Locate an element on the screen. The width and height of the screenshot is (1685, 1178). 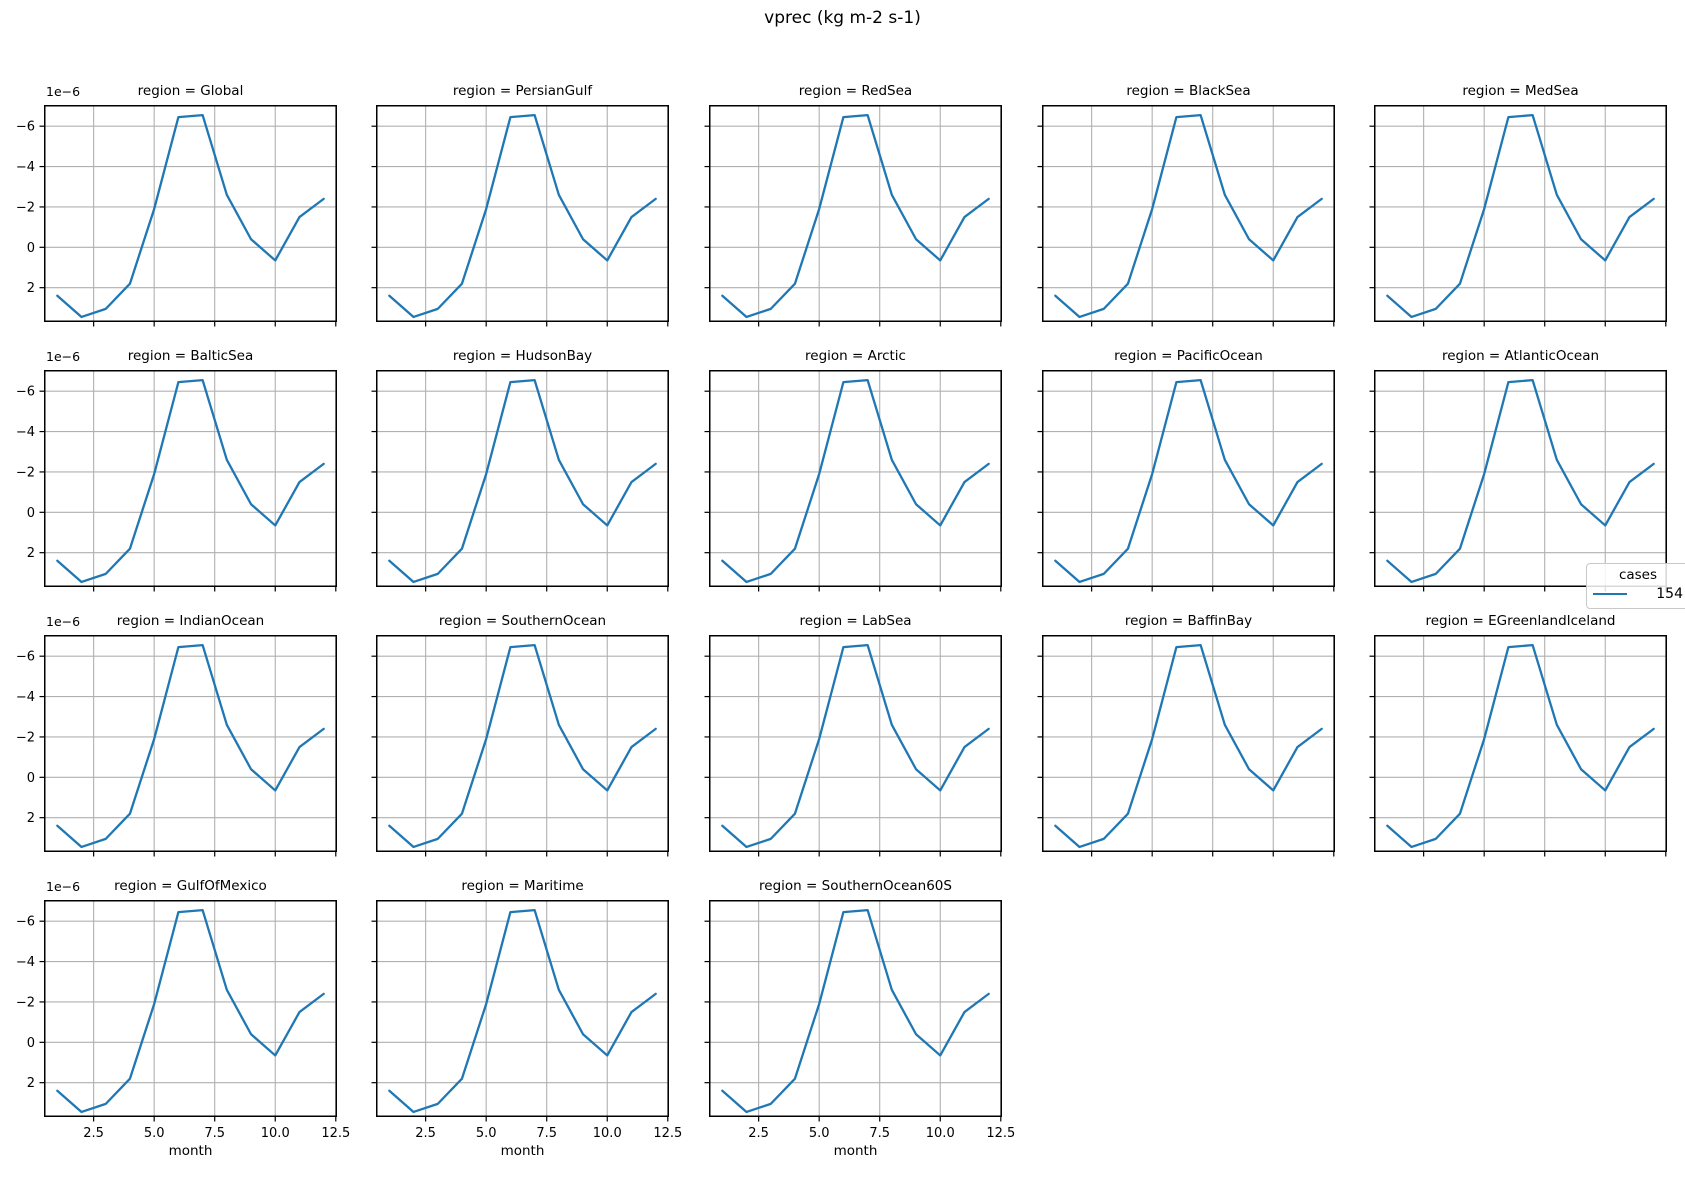
facet-PersianGulf: region = PersianGulf is located at coordinates (520, 203).